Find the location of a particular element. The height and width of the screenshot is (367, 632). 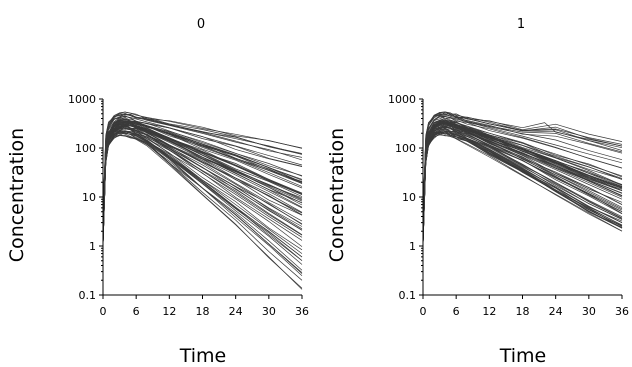

curve-band is located at coordinates (522, 179).